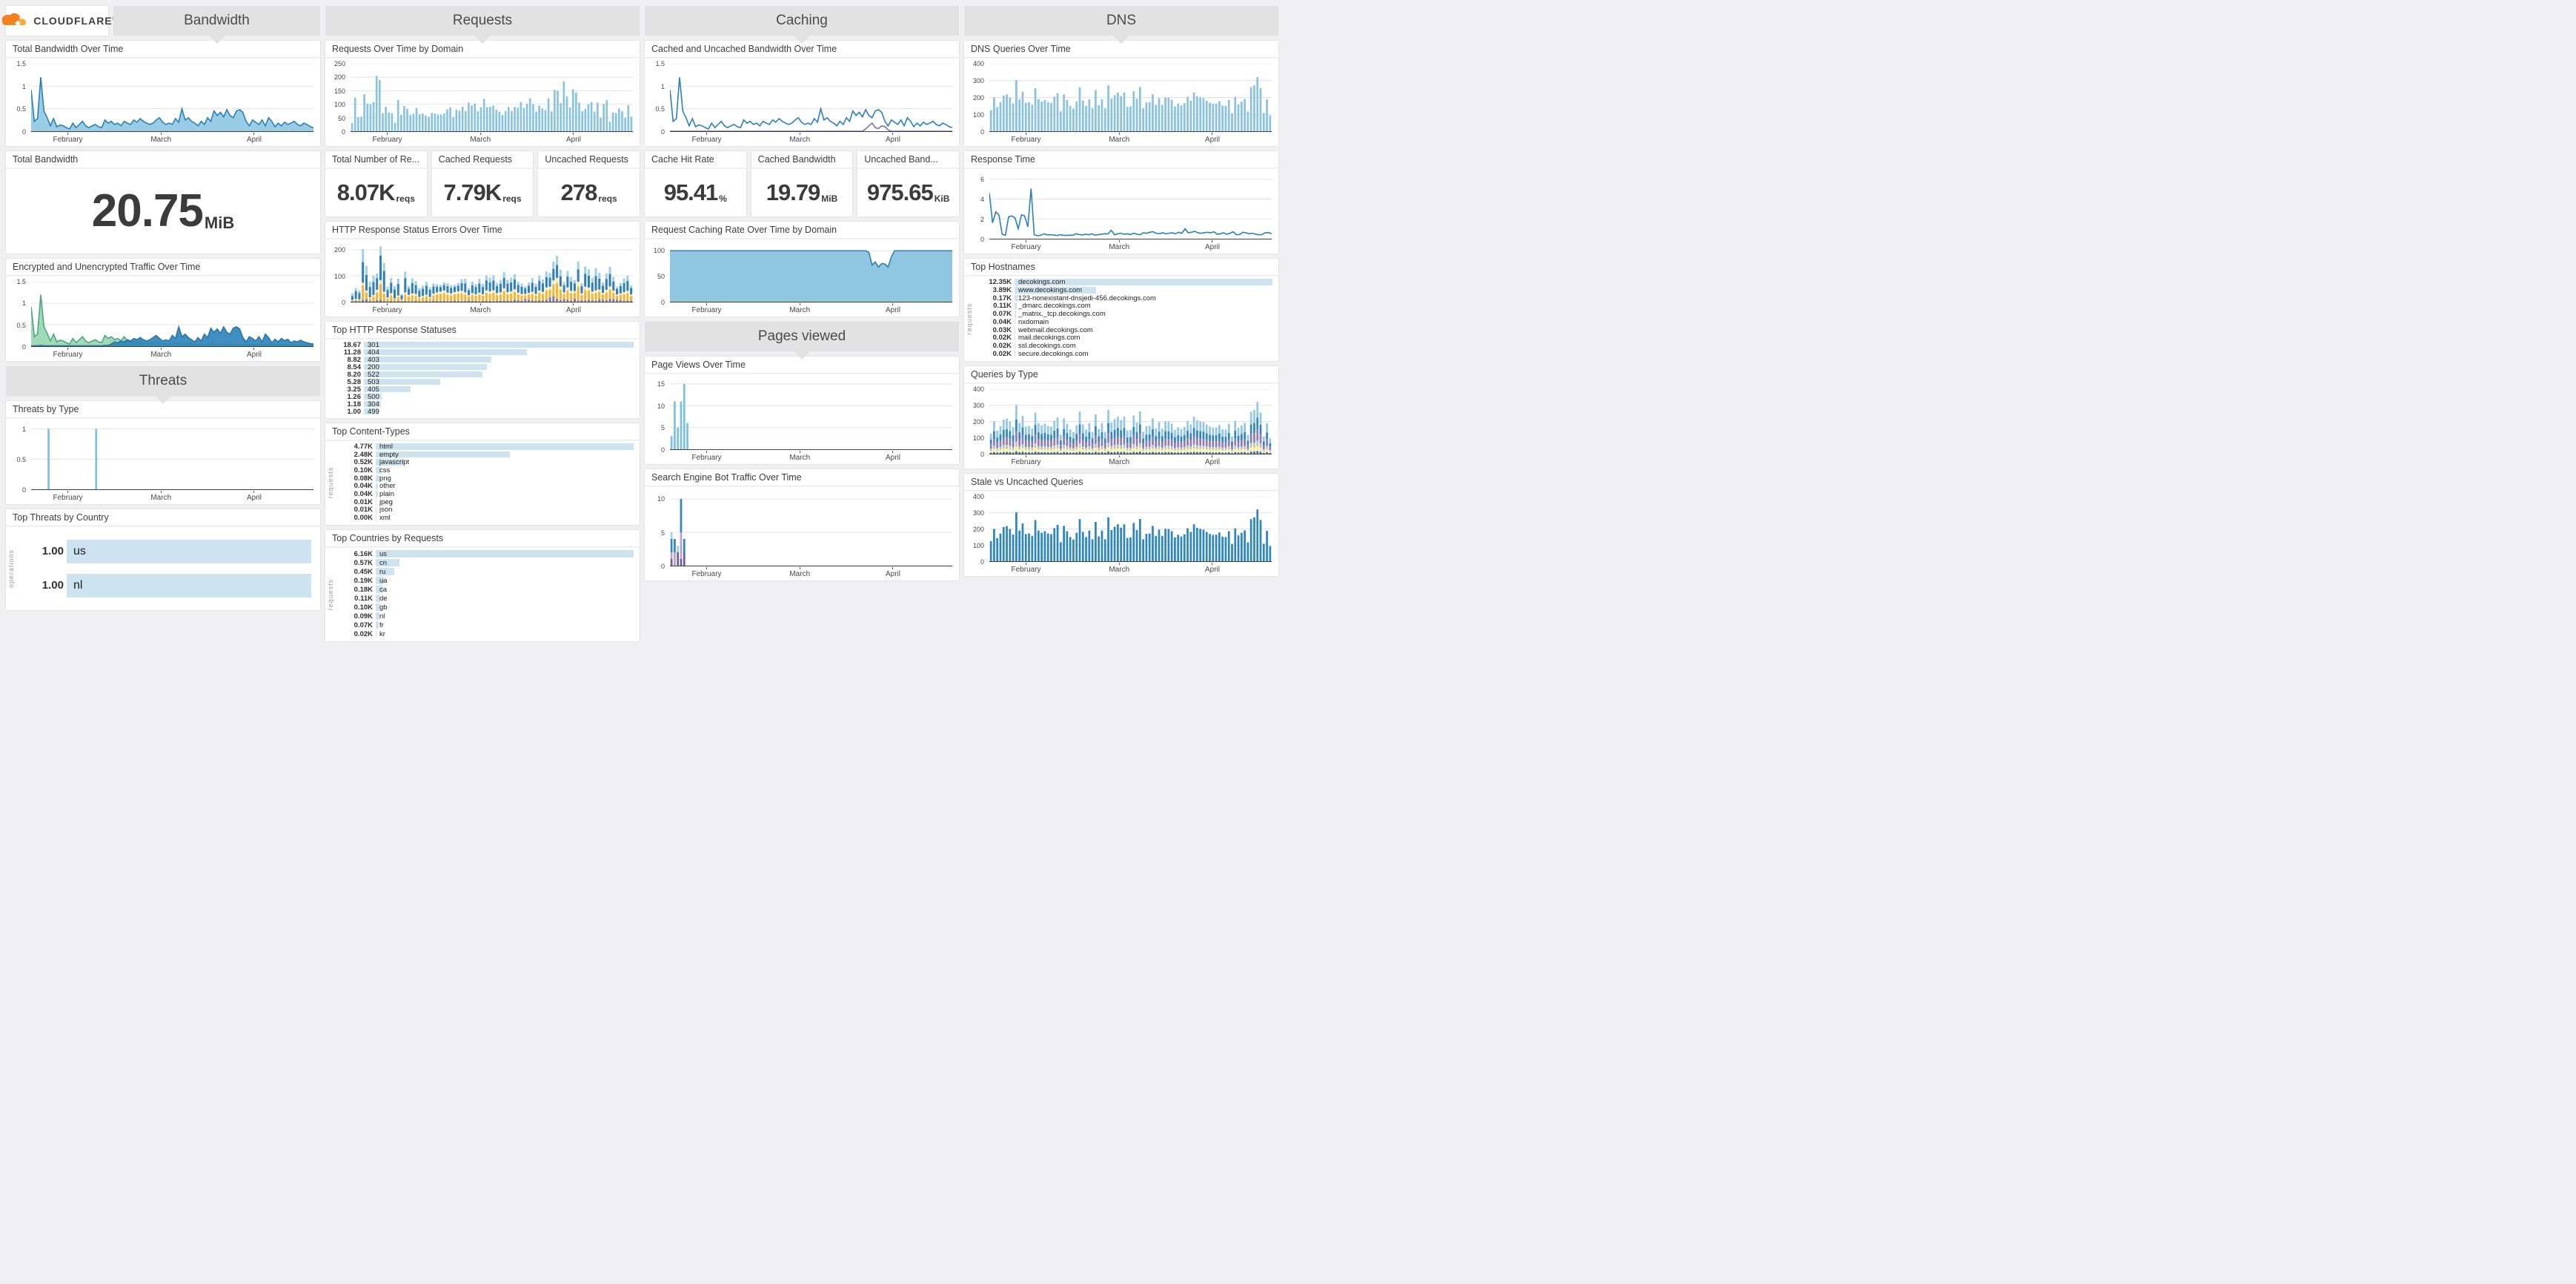  What do you see at coordinates (589, 159) in the screenshot?
I see `panel-title: Uncached Requests` at bounding box center [589, 159].